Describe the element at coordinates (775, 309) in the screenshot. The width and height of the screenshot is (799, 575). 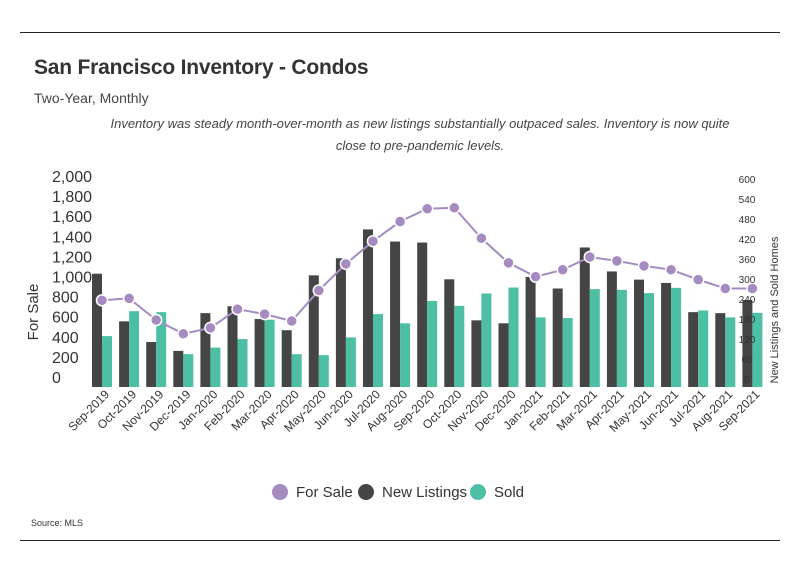
I see `right-axis-title: New Listings and Sold Homes` at that location.